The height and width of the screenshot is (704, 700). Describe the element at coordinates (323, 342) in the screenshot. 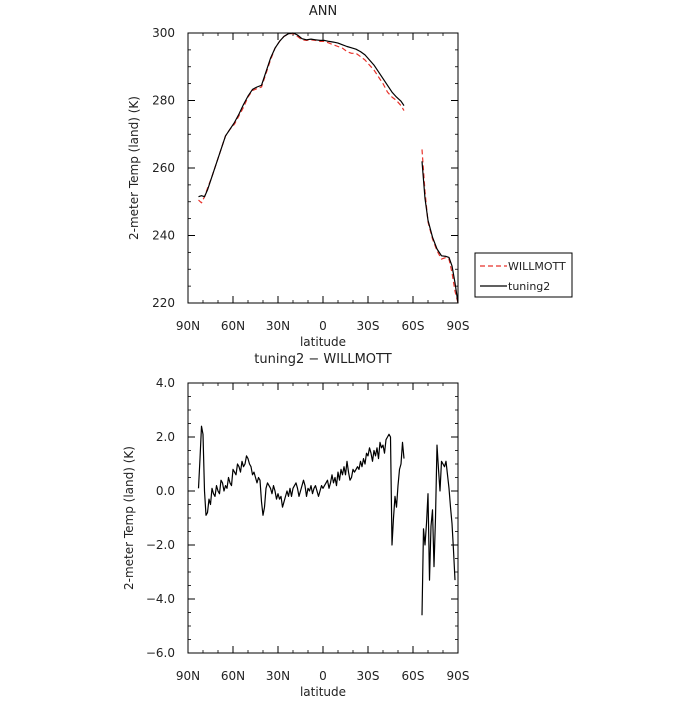

I see `panel-top-x-axis-label: latitude` at that location.